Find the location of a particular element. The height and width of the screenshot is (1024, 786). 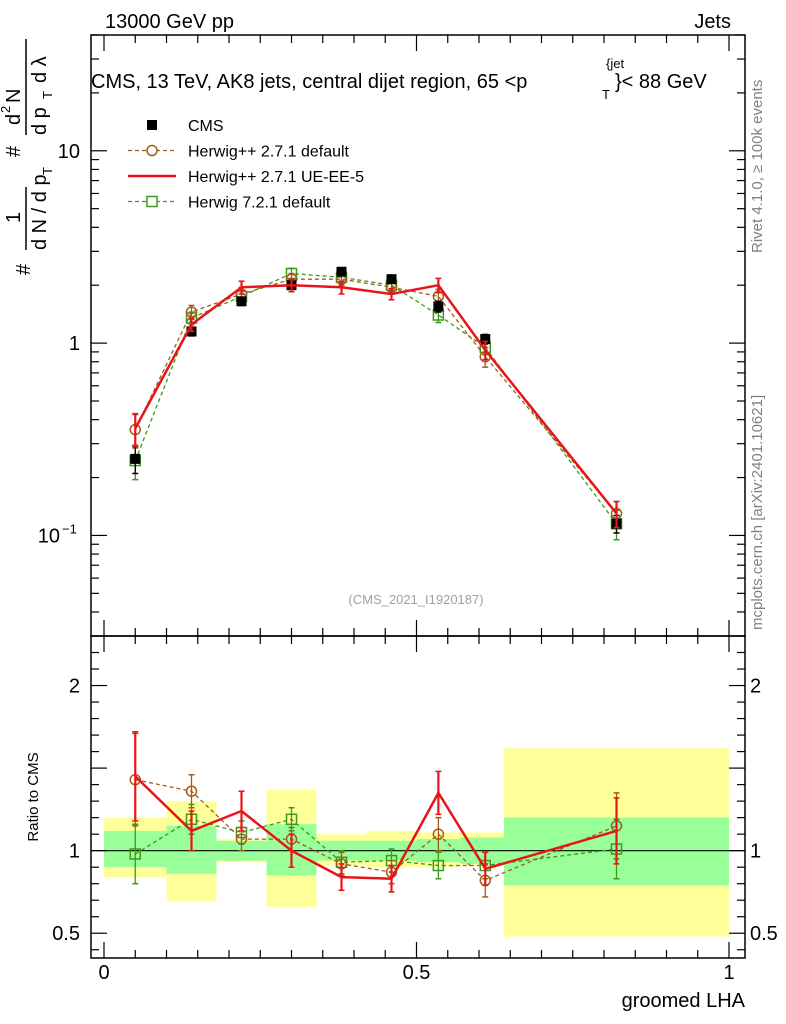

ratio-y-tick-label-right: 0.5 is located at coordinates (764, 934).